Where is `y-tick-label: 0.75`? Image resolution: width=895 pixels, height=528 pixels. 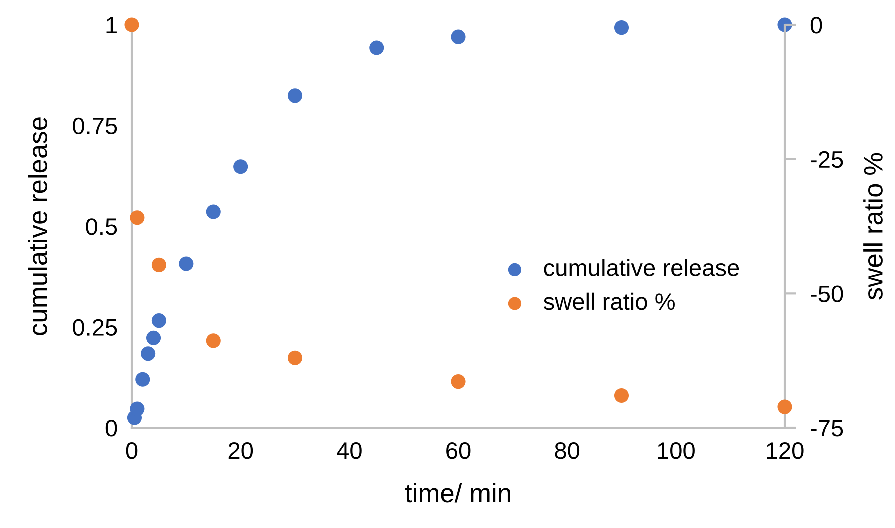 y-tick-label: 0.75 is located at coordinates (95, 126).